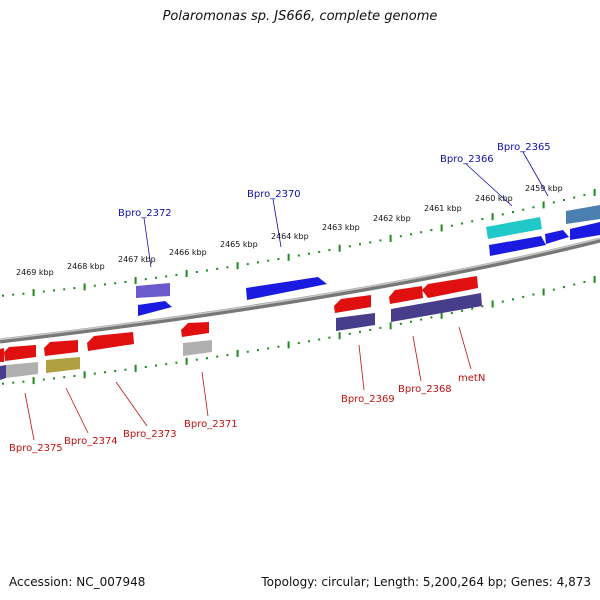 This screenshot has height=600, width=600. Describe the element at coordinates (286, 288) in the screenshot. I see `gene-bpro-2370-arrow` at that location.